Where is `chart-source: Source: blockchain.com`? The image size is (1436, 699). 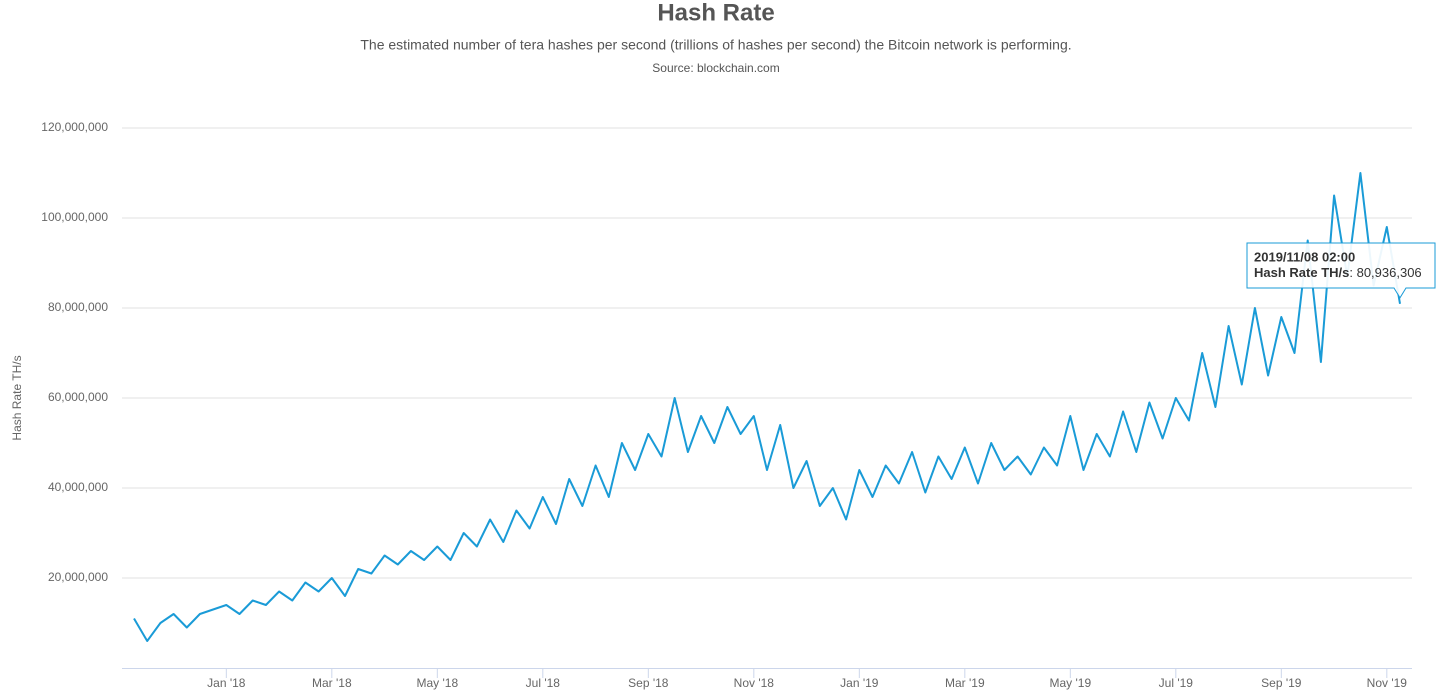 chart-source: Source: blockchain.com is located at coordinates (715, 68).